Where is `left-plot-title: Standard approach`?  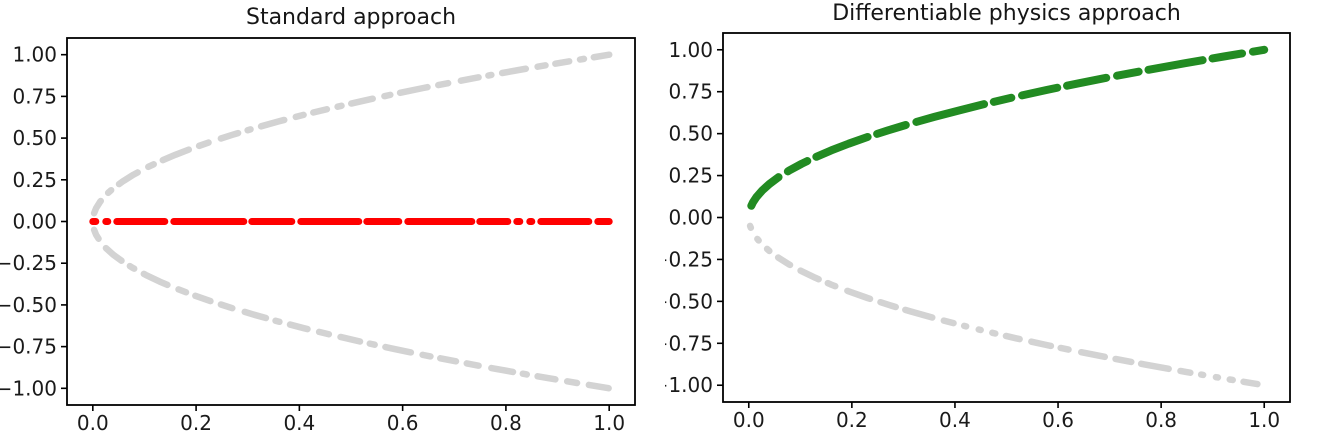
left-plot-title: Standard approach is located at coordinates (351, 17).